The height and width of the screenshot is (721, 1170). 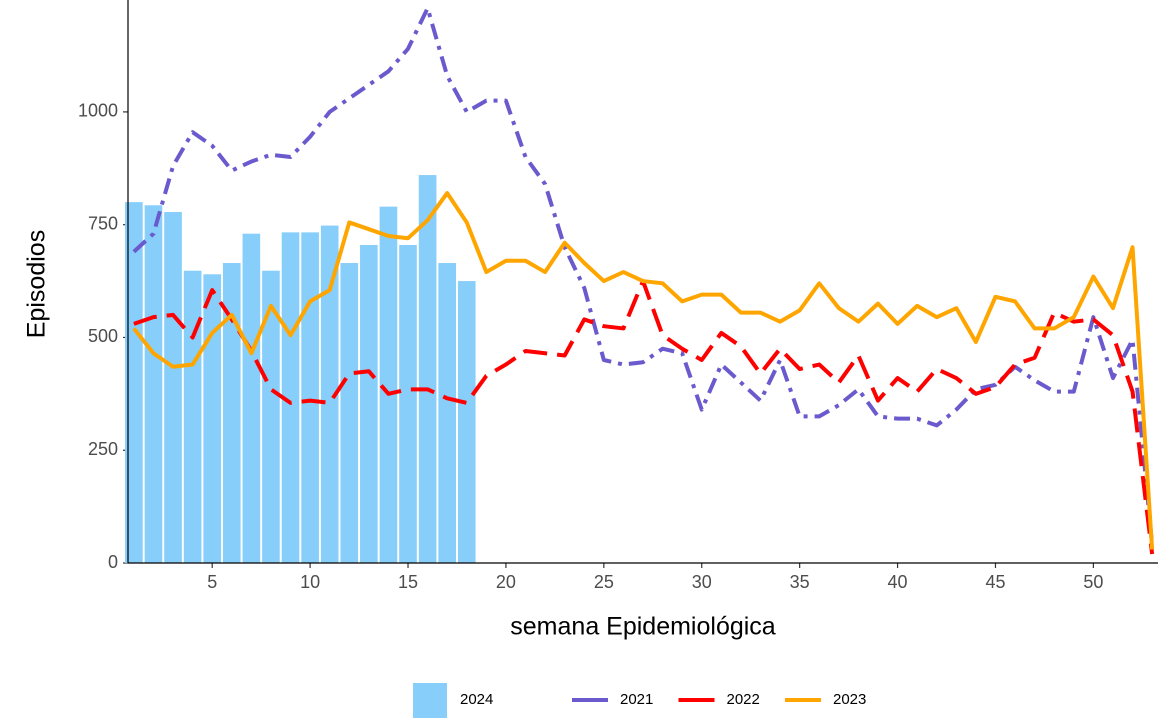 I want to click on y-axis-title: Episodios, so click(x=37, y=284).